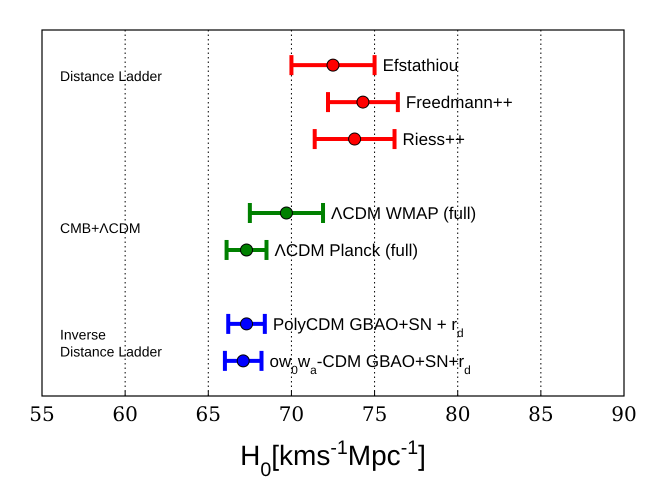  I want to click on annotation: CMB+ΛCDM, so click(100, 228).